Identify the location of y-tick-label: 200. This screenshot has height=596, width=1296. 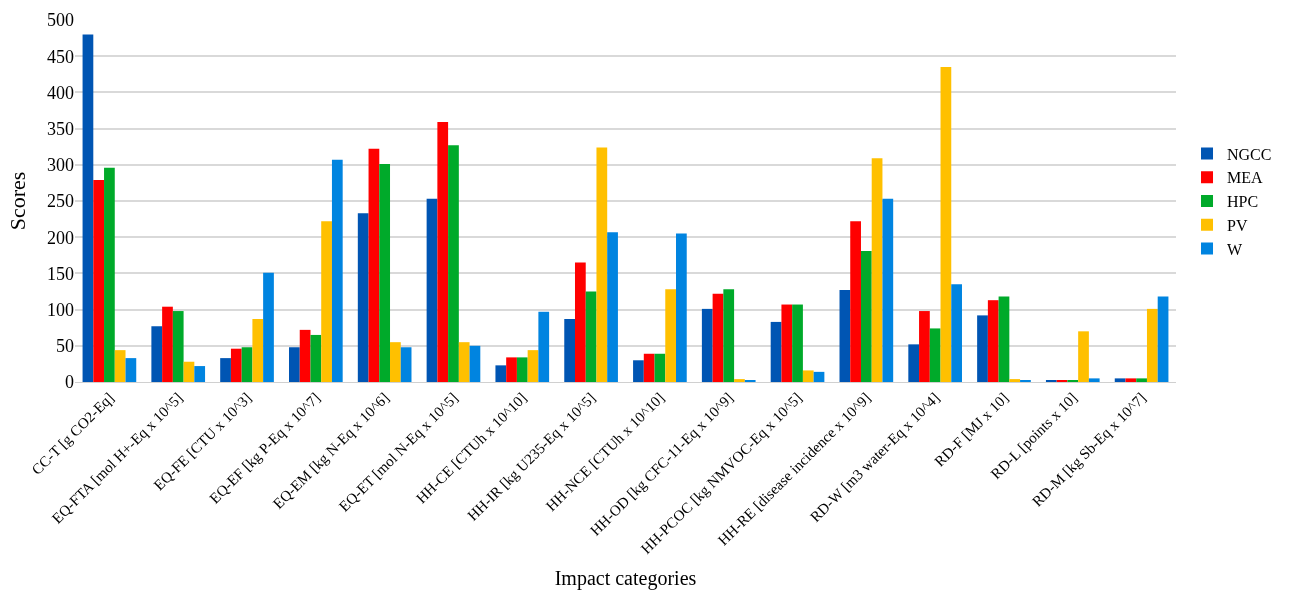
(60, 237).